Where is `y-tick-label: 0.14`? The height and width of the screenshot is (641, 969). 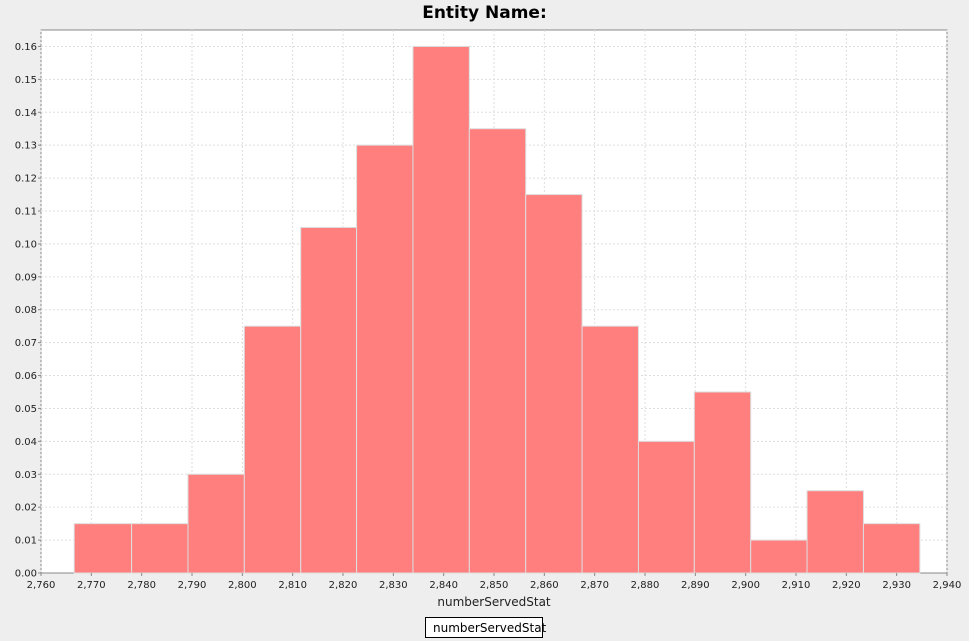 y-tick-label: 0.14 is located at coordinates (26, 113).